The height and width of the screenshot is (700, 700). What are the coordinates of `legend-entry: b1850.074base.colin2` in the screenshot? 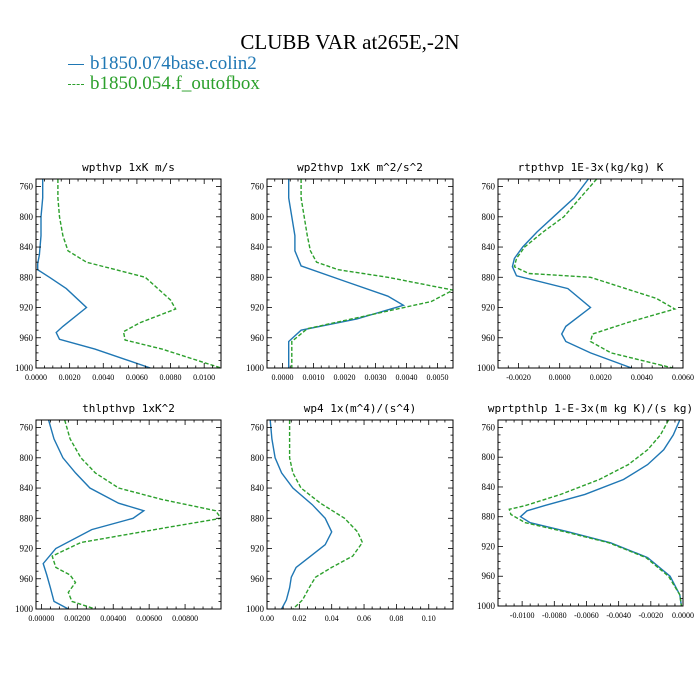 It's located at (164, 63).